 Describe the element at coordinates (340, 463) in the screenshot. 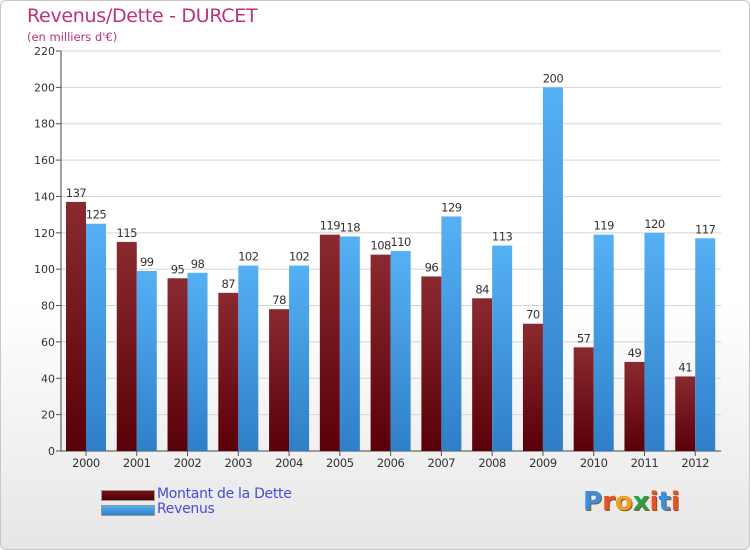

I see `x-tick-label: 2005` at that location.